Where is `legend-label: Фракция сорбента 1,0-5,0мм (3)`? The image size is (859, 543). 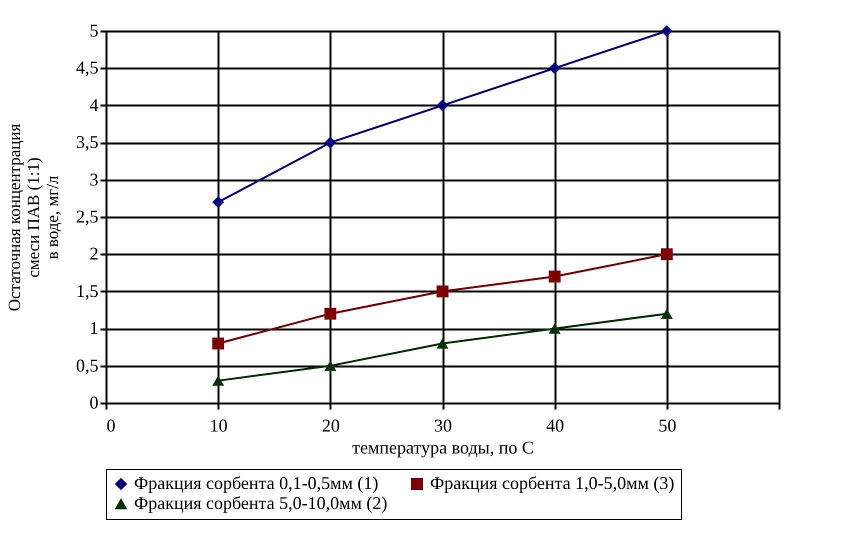
legend-label: Фракция сорбента 1,0-5,0мм (3) is located at coordinates (552, 483).